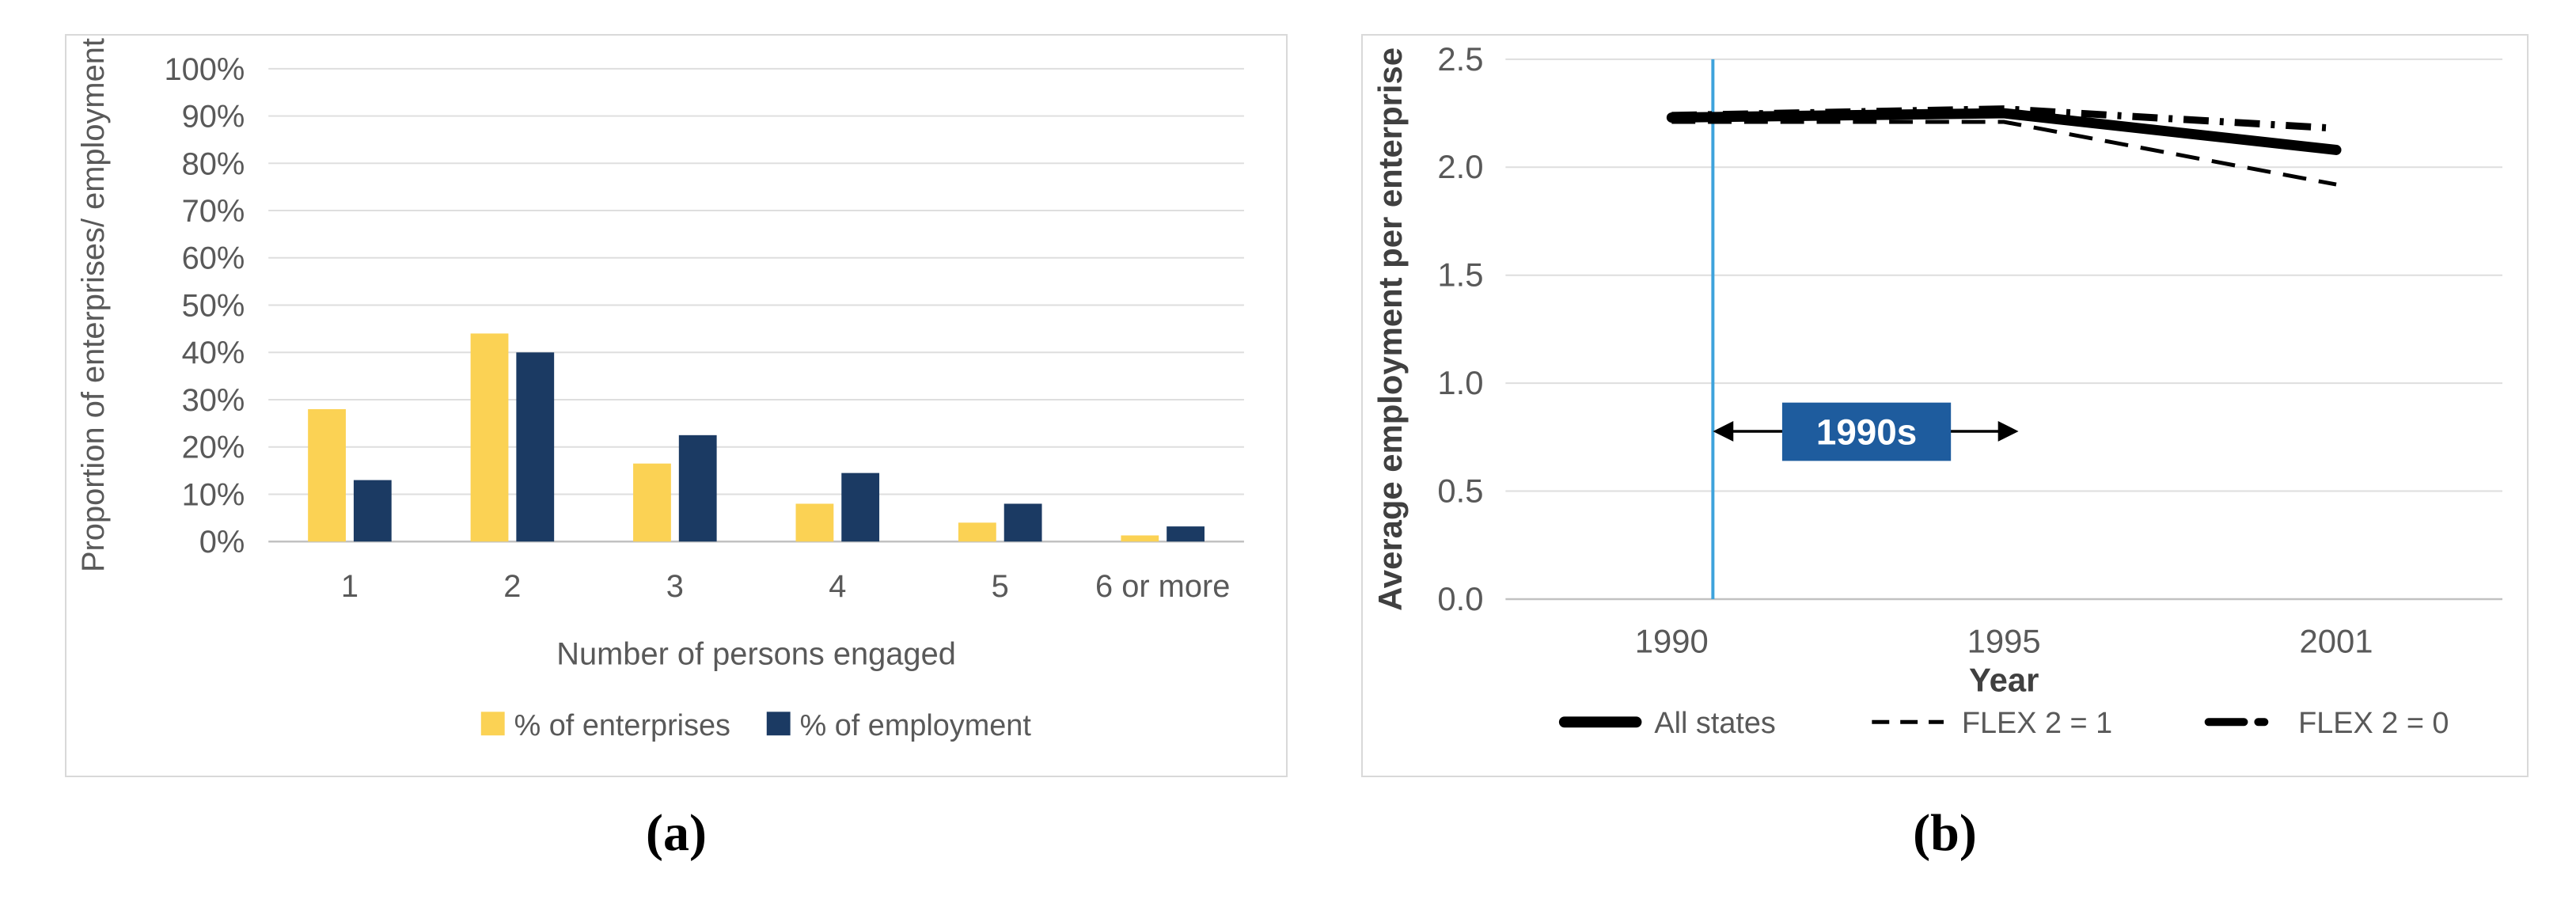 The height and width of the screenshot is (907, 2576). What do you see at coordinates (2037, 723) in the screenshot?
I see `legend-label: FLEX 2 = 1` at bounding box center [2037, 723].